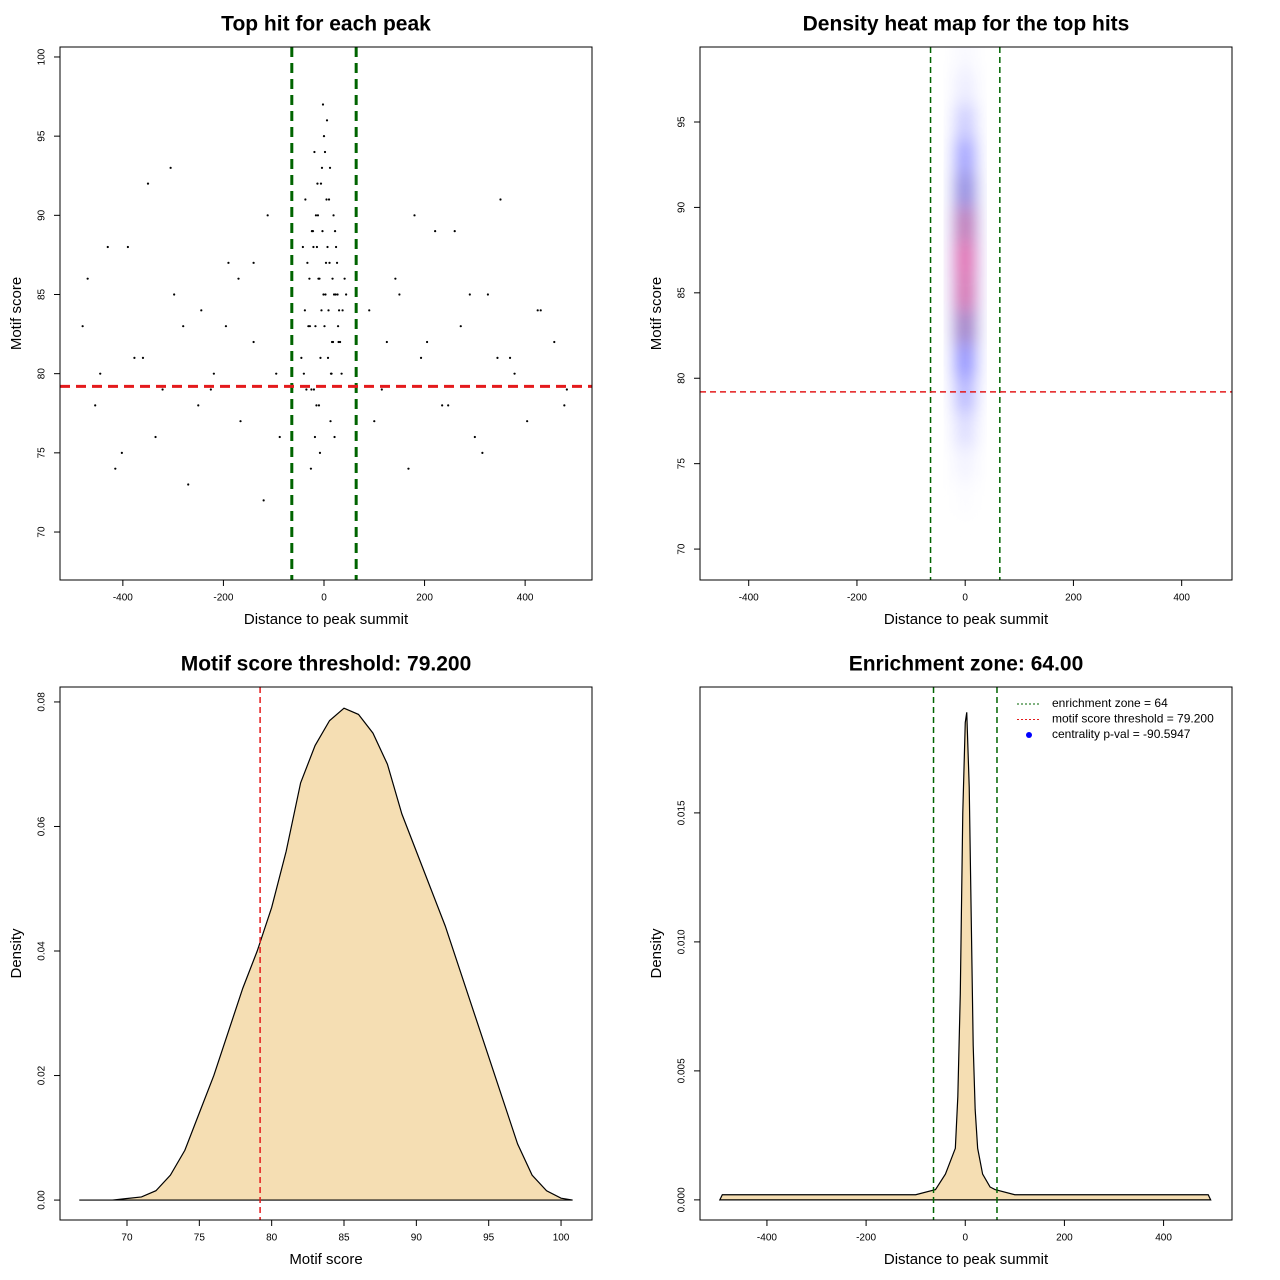 This screenshot has height=1280, width=1280. Describe the element at coordinates (326, 619) in the screenshot. I see `x-axis-label: Distance to peak summit` at that location.